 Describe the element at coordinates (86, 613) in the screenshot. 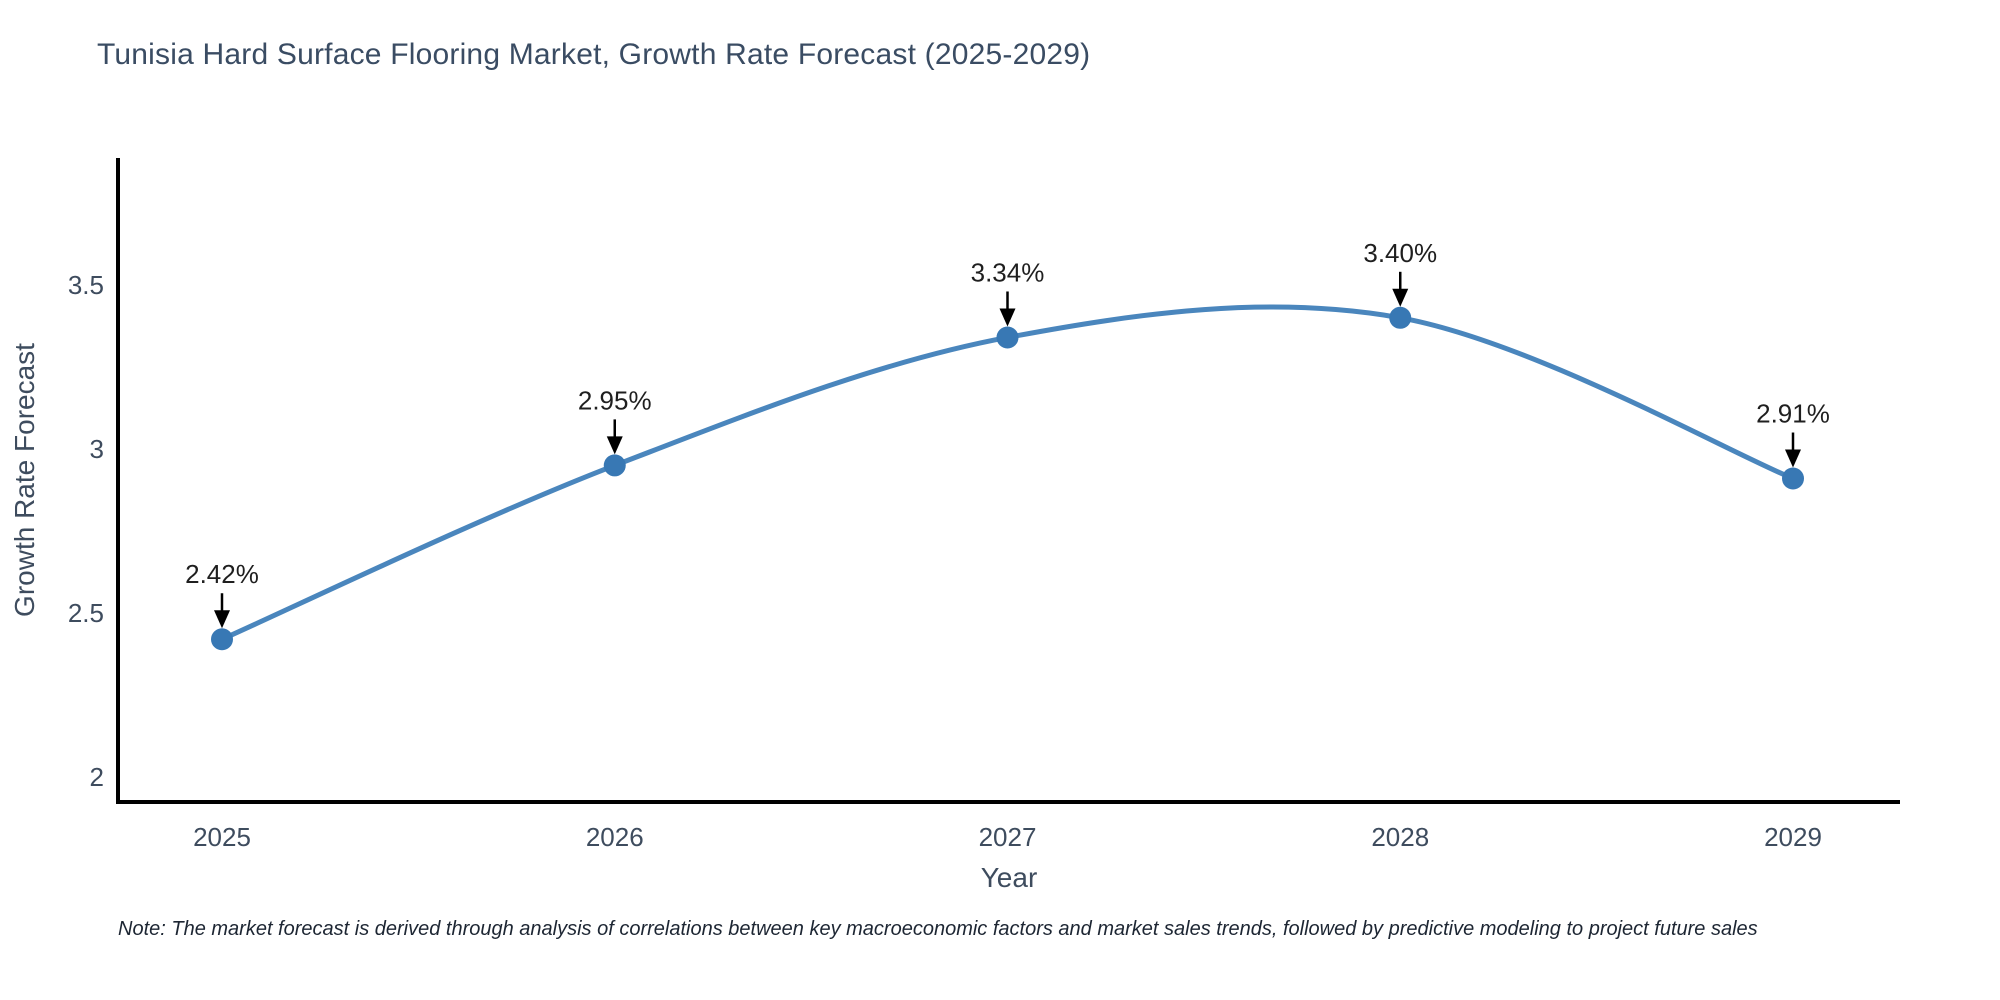

I see `y-tick-label: 2.5` at that location.